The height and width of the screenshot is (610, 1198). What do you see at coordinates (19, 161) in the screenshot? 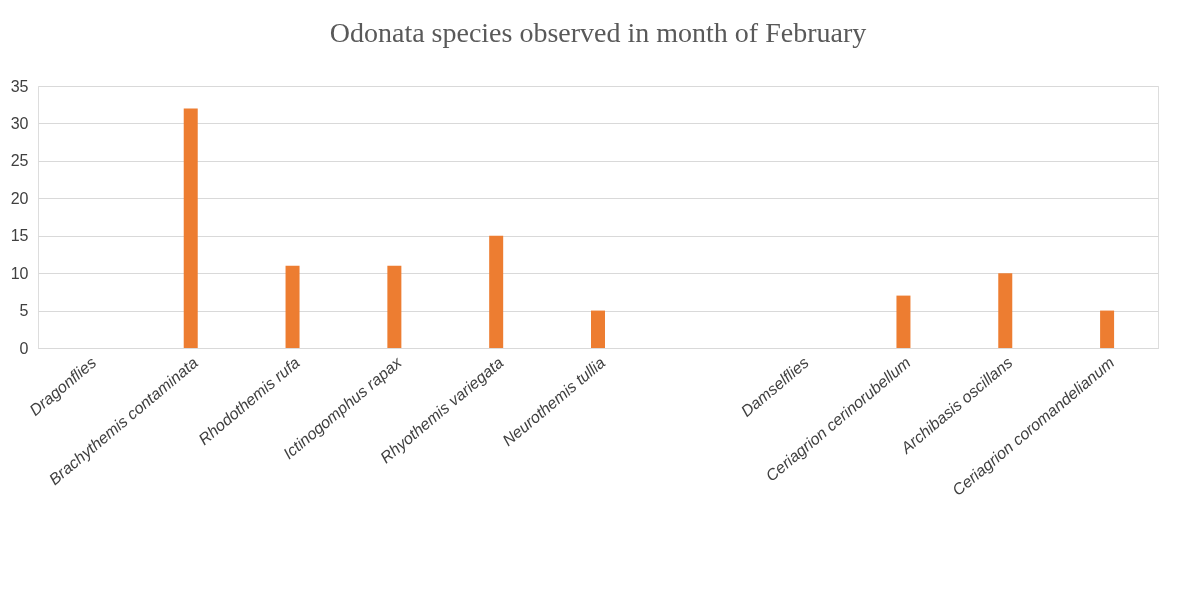
I see `y-tick-label: 25` at bounding box center [19, 161].